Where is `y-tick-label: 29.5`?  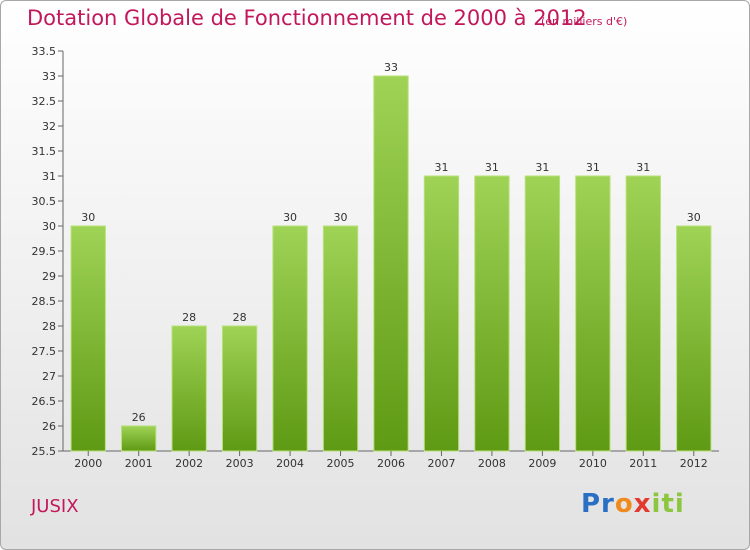
y-tick-label: 29.5 is located at coordinates (44, 251).